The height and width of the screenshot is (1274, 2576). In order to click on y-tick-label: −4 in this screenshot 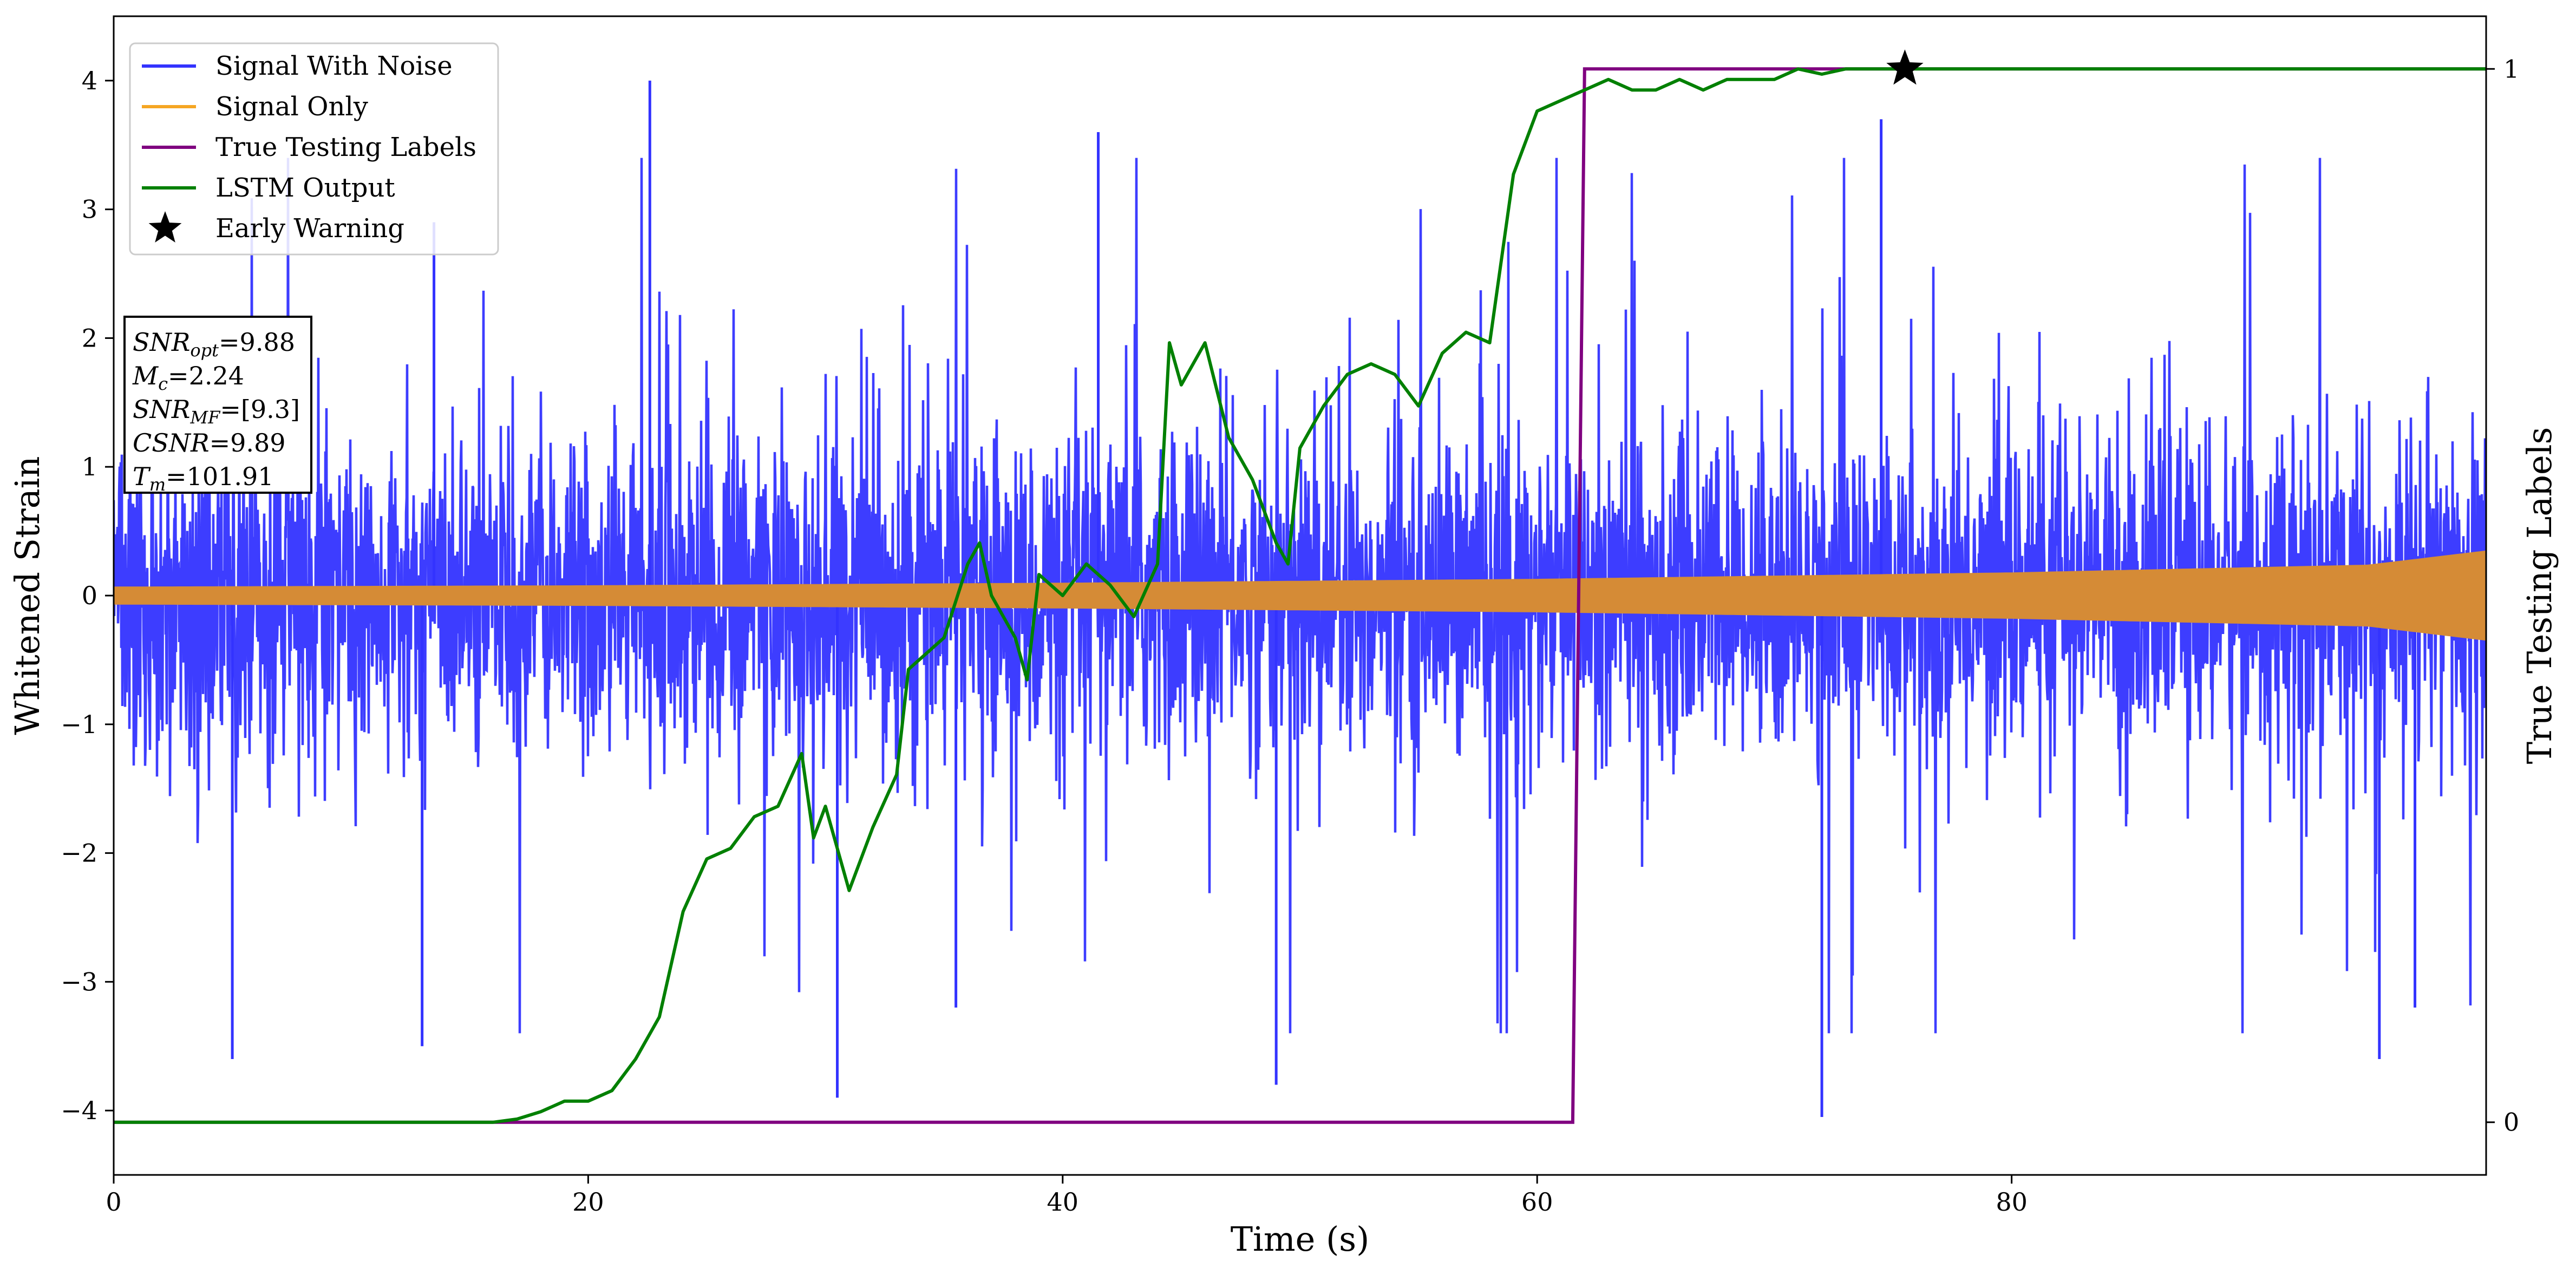, I will do `click(79, 1110)`.